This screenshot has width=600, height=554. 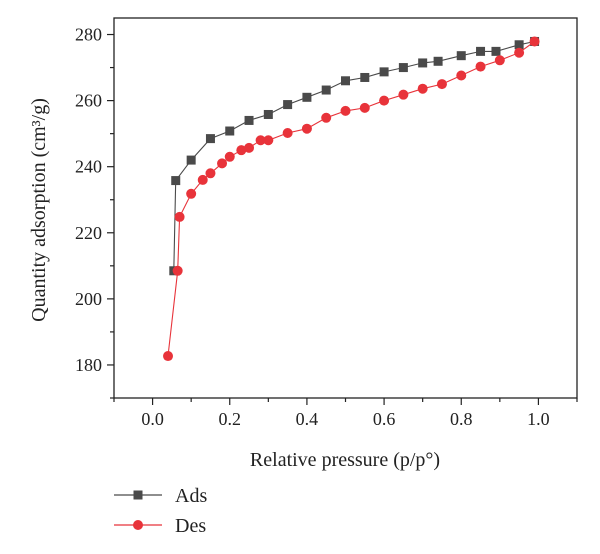 I want to click on legend: Ads Des, so click(x=160, y=511).